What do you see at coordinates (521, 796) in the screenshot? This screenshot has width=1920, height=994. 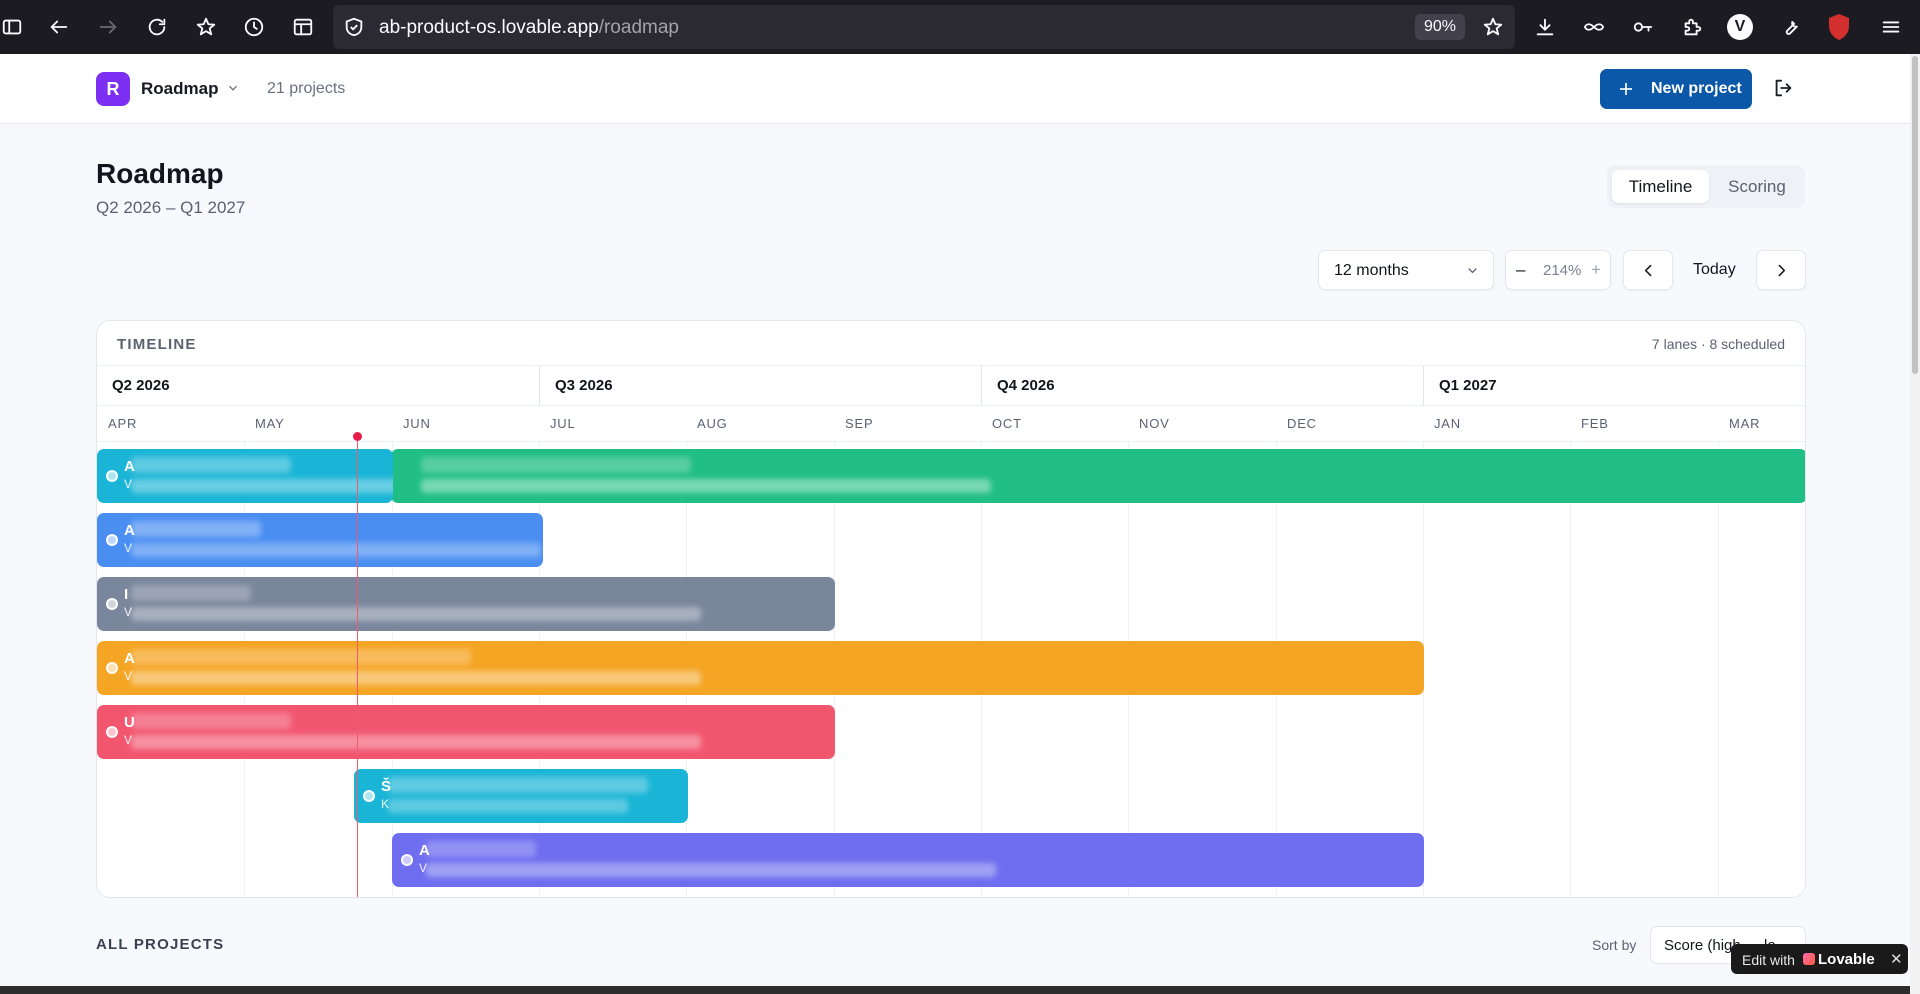 I see `project-bar: Š K` at bounding box center [521, 796].